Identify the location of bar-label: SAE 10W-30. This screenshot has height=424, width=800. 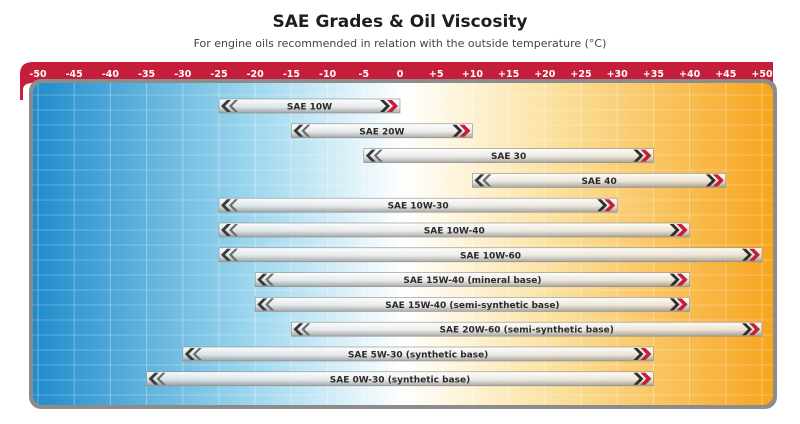
(418, 207).